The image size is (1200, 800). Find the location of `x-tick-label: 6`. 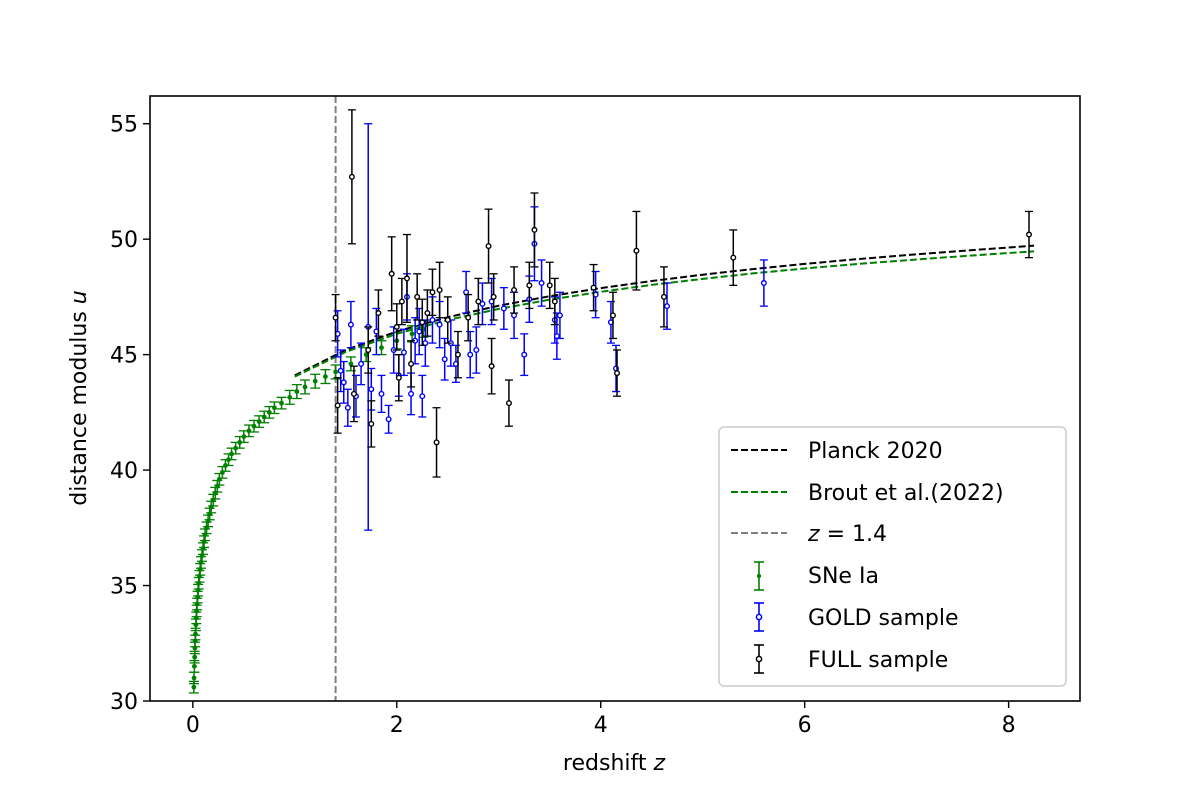

x-tick-label: 6 is located at coordinates (805, 725).